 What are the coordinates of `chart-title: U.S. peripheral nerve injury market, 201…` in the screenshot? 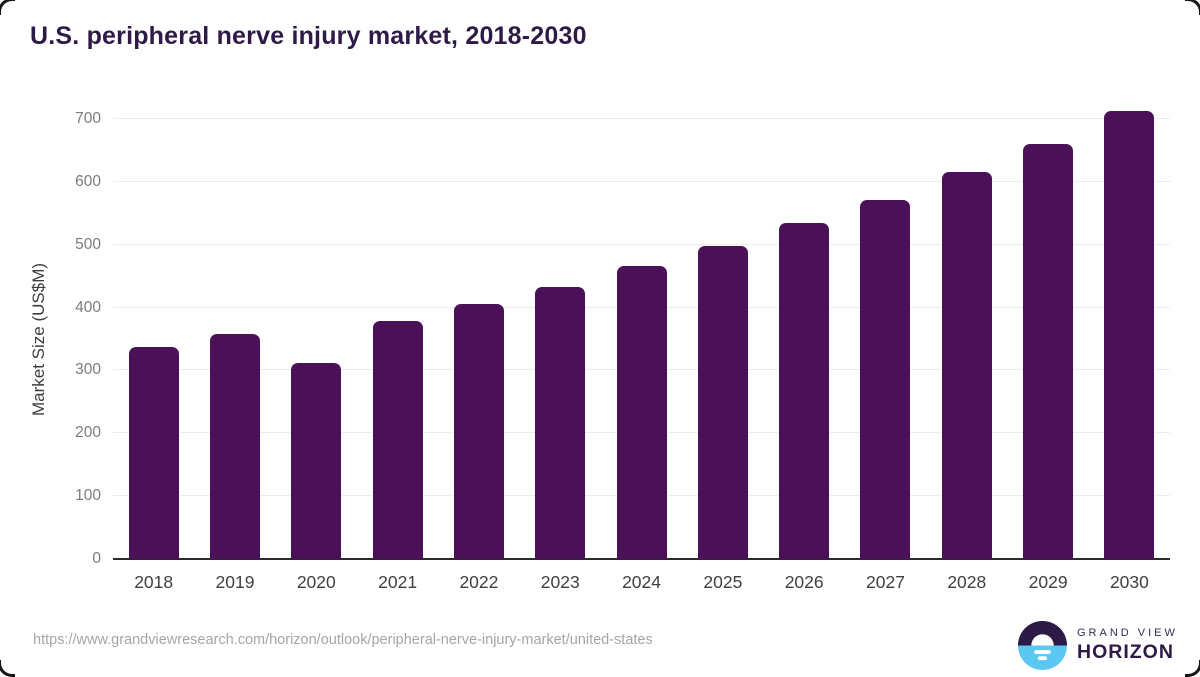 It's located at (308, 36).